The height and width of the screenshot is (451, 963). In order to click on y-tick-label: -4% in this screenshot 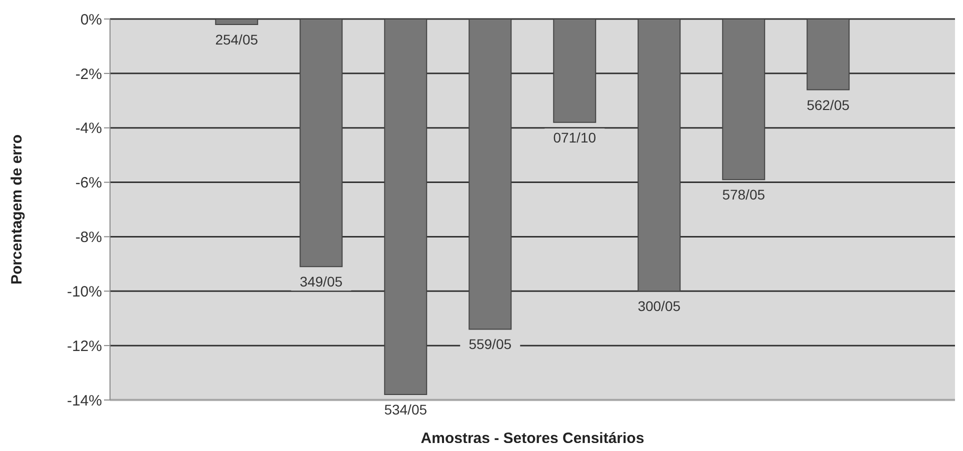, I will do `click(88, 129)`.